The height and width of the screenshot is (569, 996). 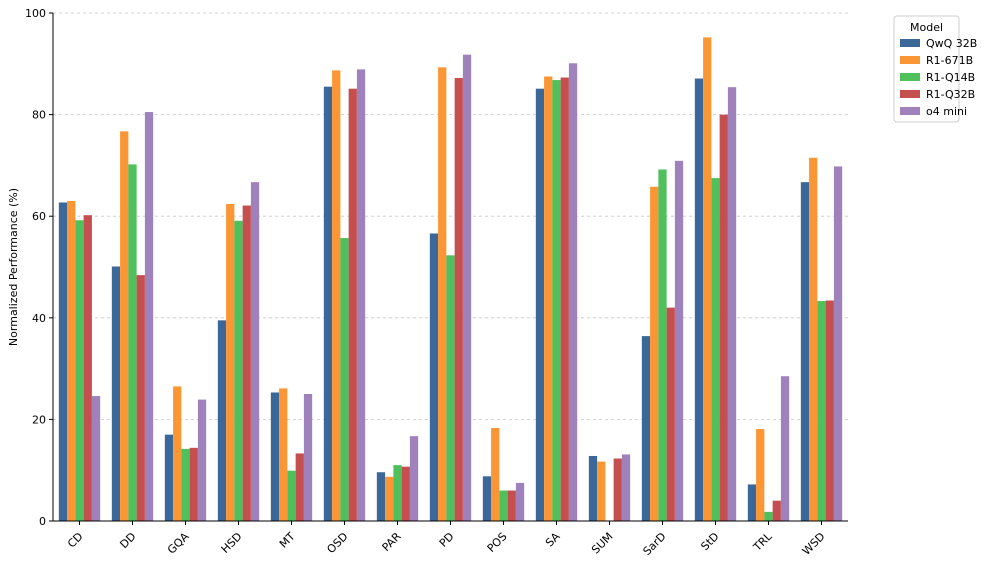 I want to click on legend-title: Model, so click(x=926, y=27).